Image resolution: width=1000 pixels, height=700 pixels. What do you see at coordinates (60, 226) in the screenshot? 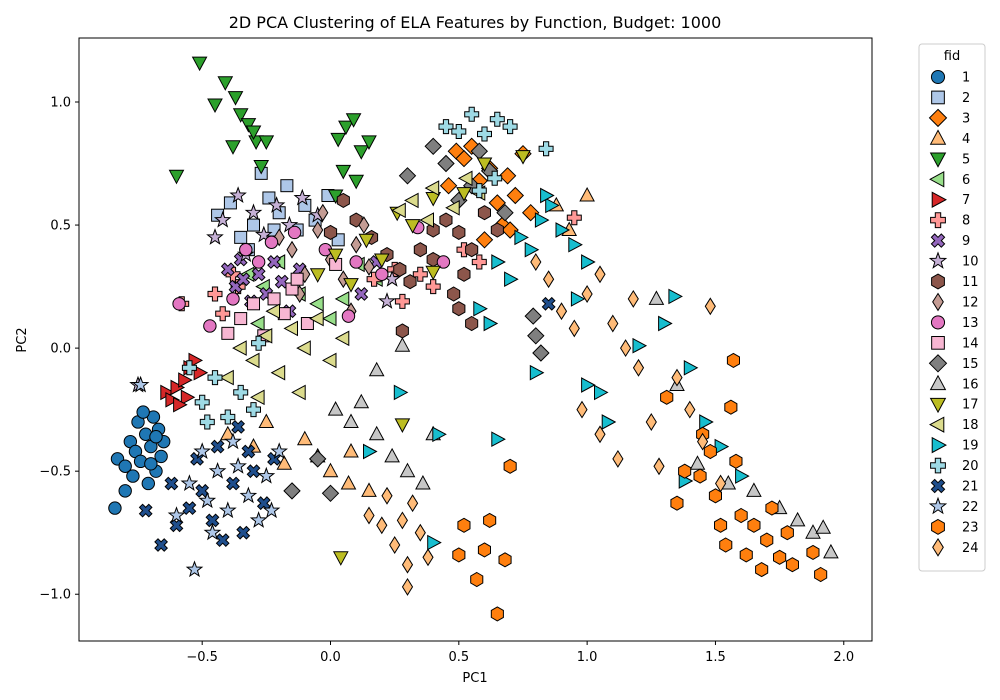
I see `y-tick-label: 0.5` at bounding box center [60, 226].